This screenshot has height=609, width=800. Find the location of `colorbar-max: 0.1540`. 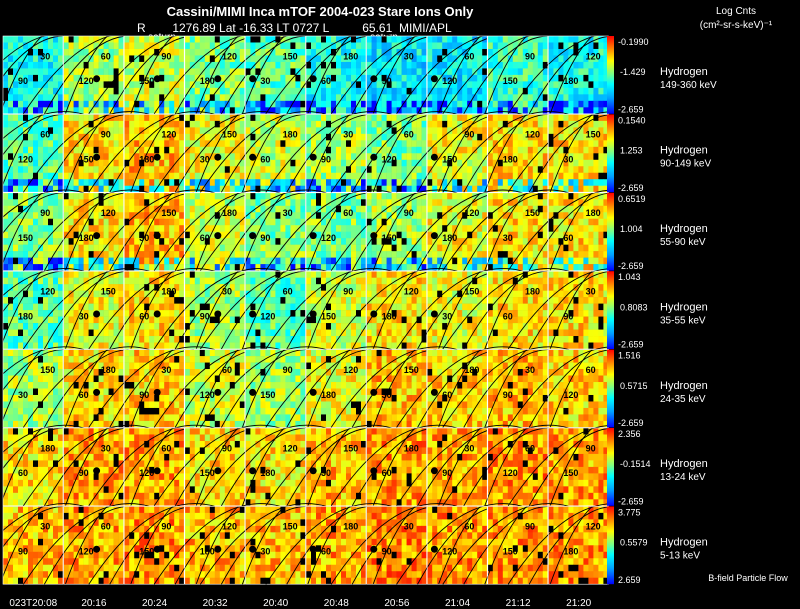

colorbar-max: 0.1540 is located at coordinates (632, 120).